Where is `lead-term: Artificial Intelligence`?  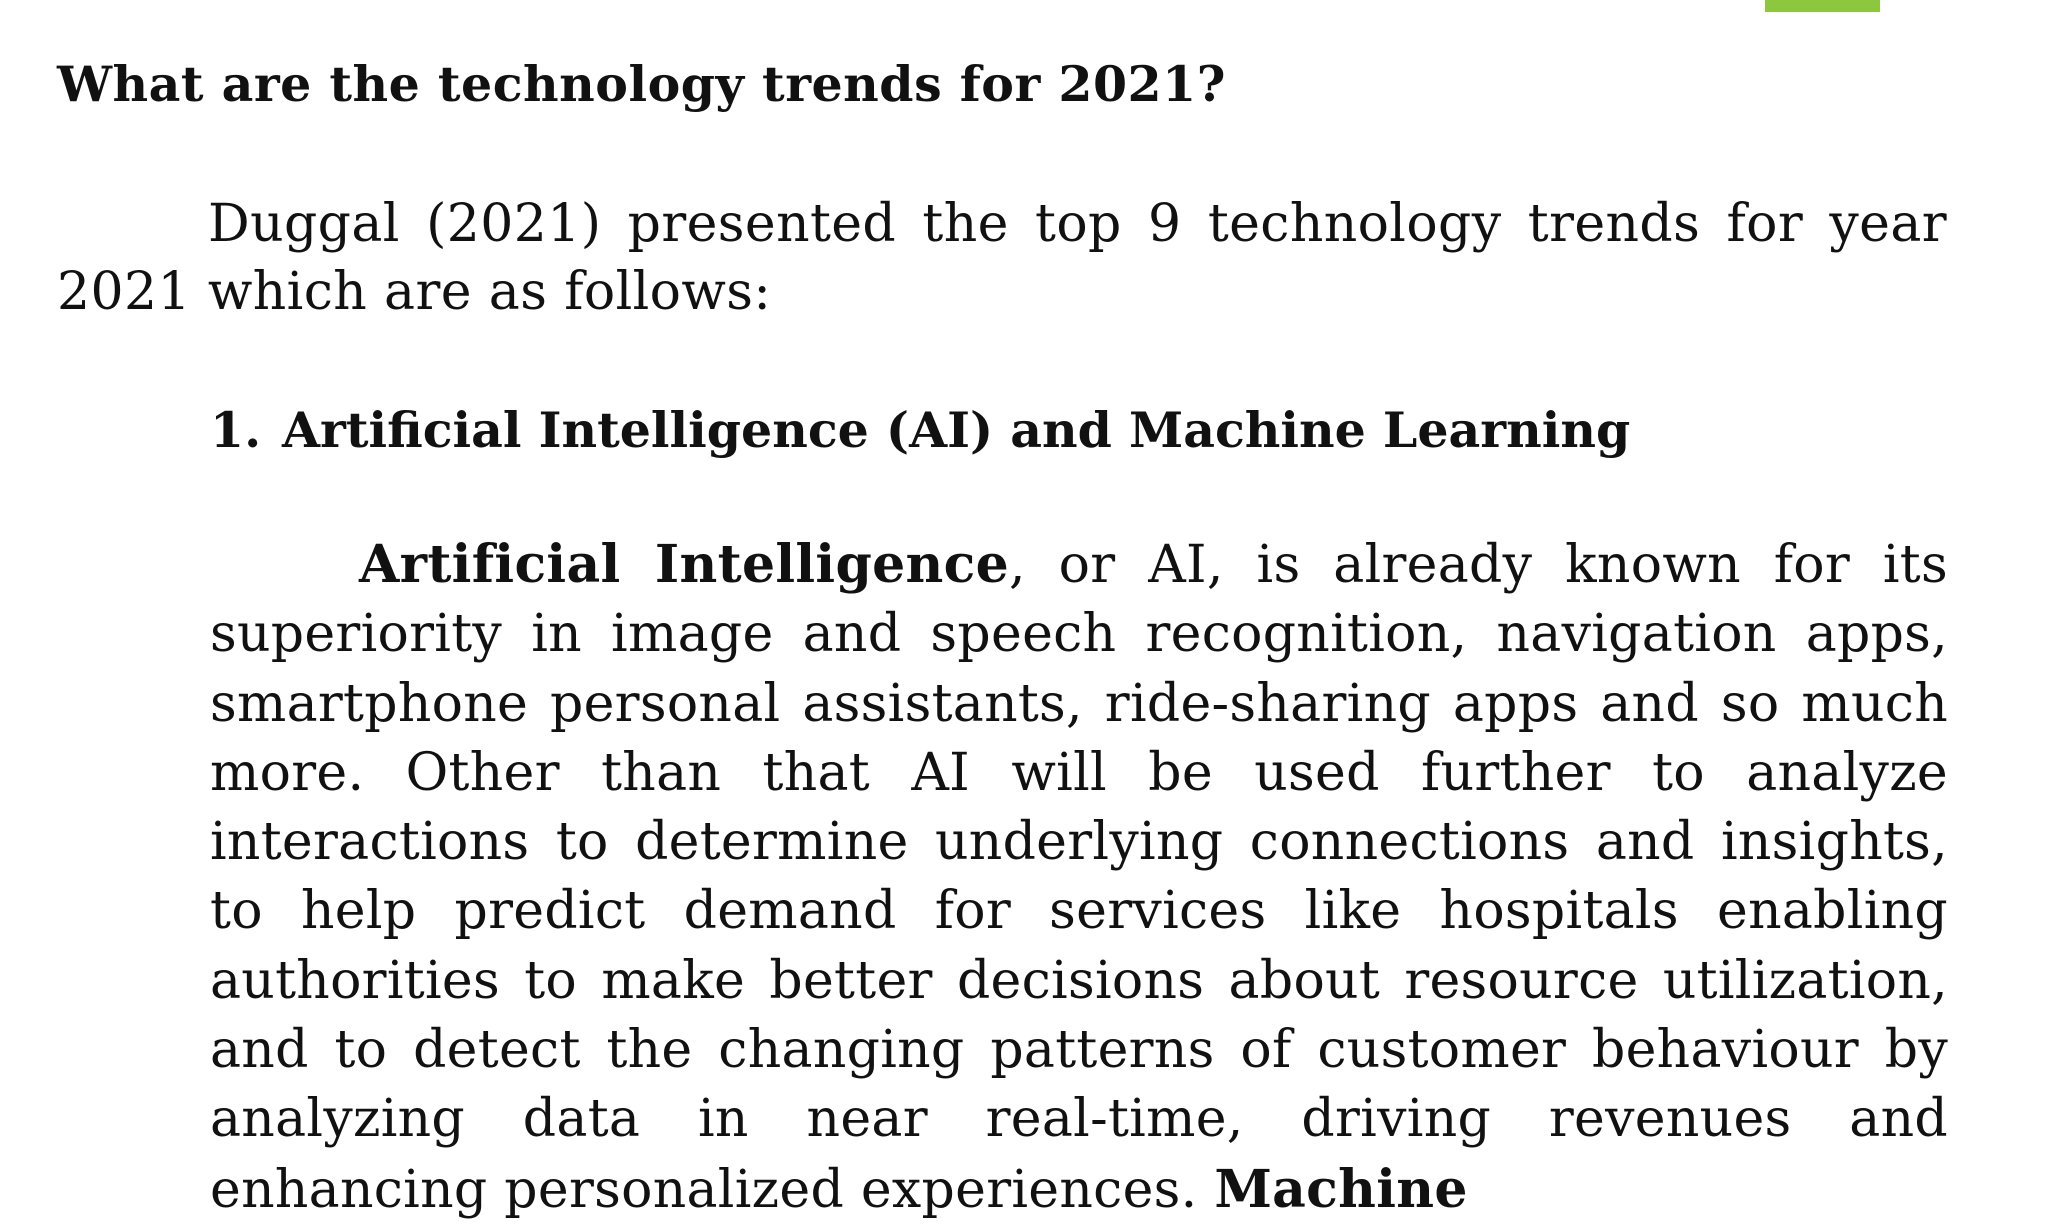
lead-term: Artificial Intelligence is located at coordinates (684, 564).